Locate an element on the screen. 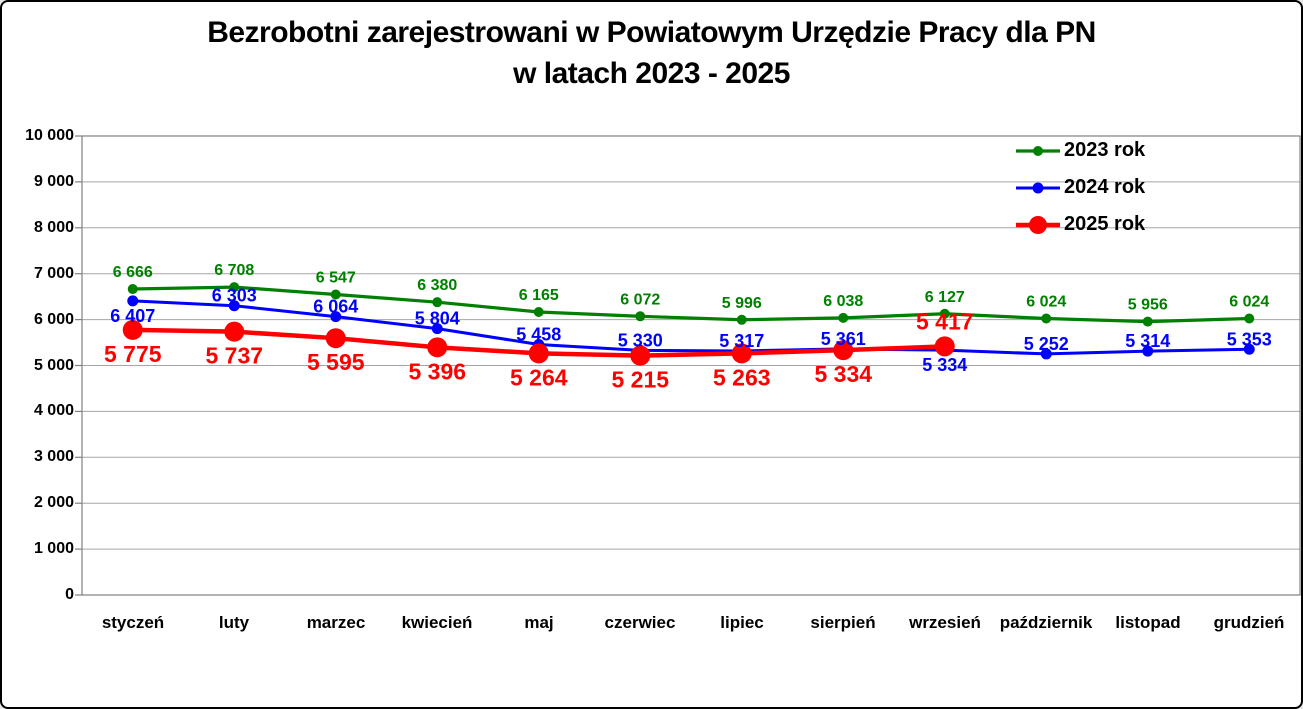  data-label: 5 956 is located at coordinates (1148, 305).